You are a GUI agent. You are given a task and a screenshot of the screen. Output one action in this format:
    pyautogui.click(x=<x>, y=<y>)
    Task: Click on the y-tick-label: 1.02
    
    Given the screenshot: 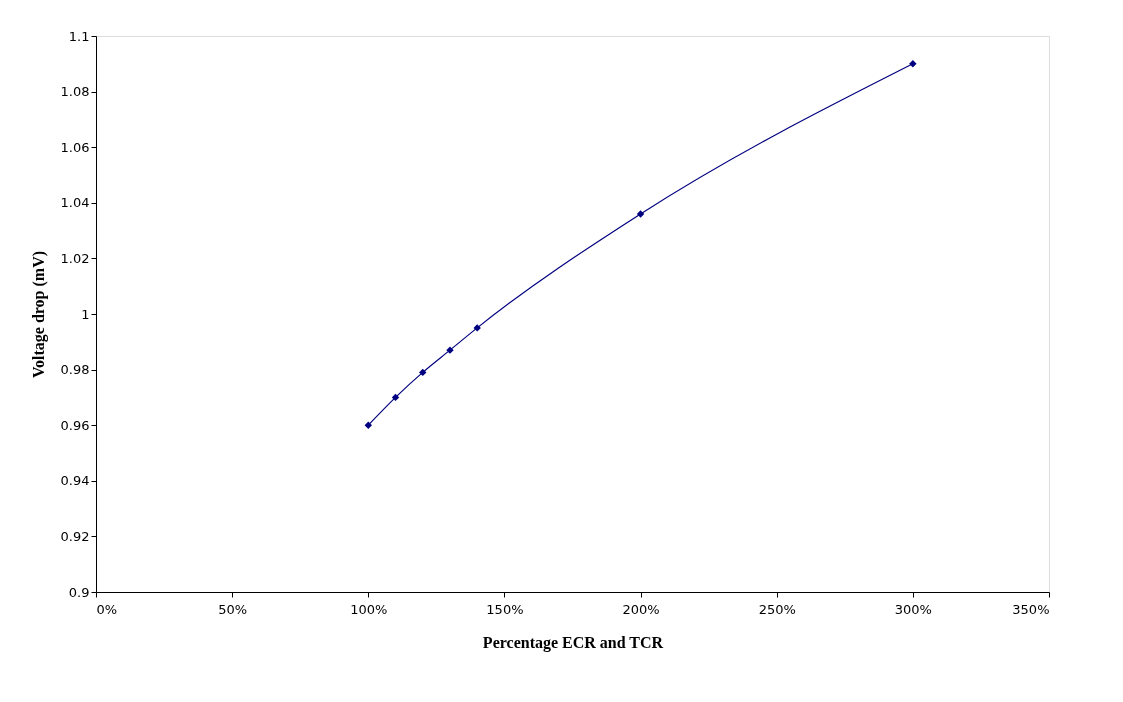 What is the action you would take?
    pyautogui.click(x=75, y=258)
    